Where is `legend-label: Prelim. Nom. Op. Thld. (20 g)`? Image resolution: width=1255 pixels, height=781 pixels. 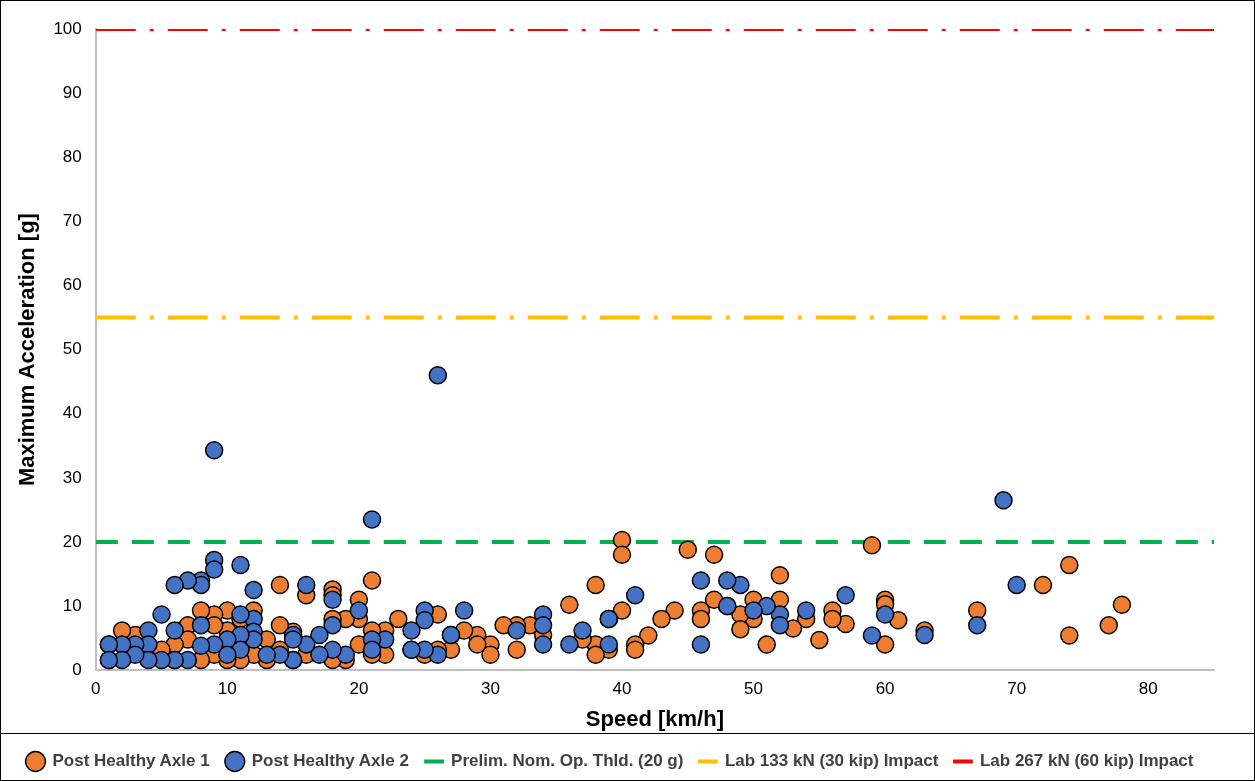 legend-label: Prelim. Nom. Op. Thld. (20 g) is located at coordinates (567, 761).